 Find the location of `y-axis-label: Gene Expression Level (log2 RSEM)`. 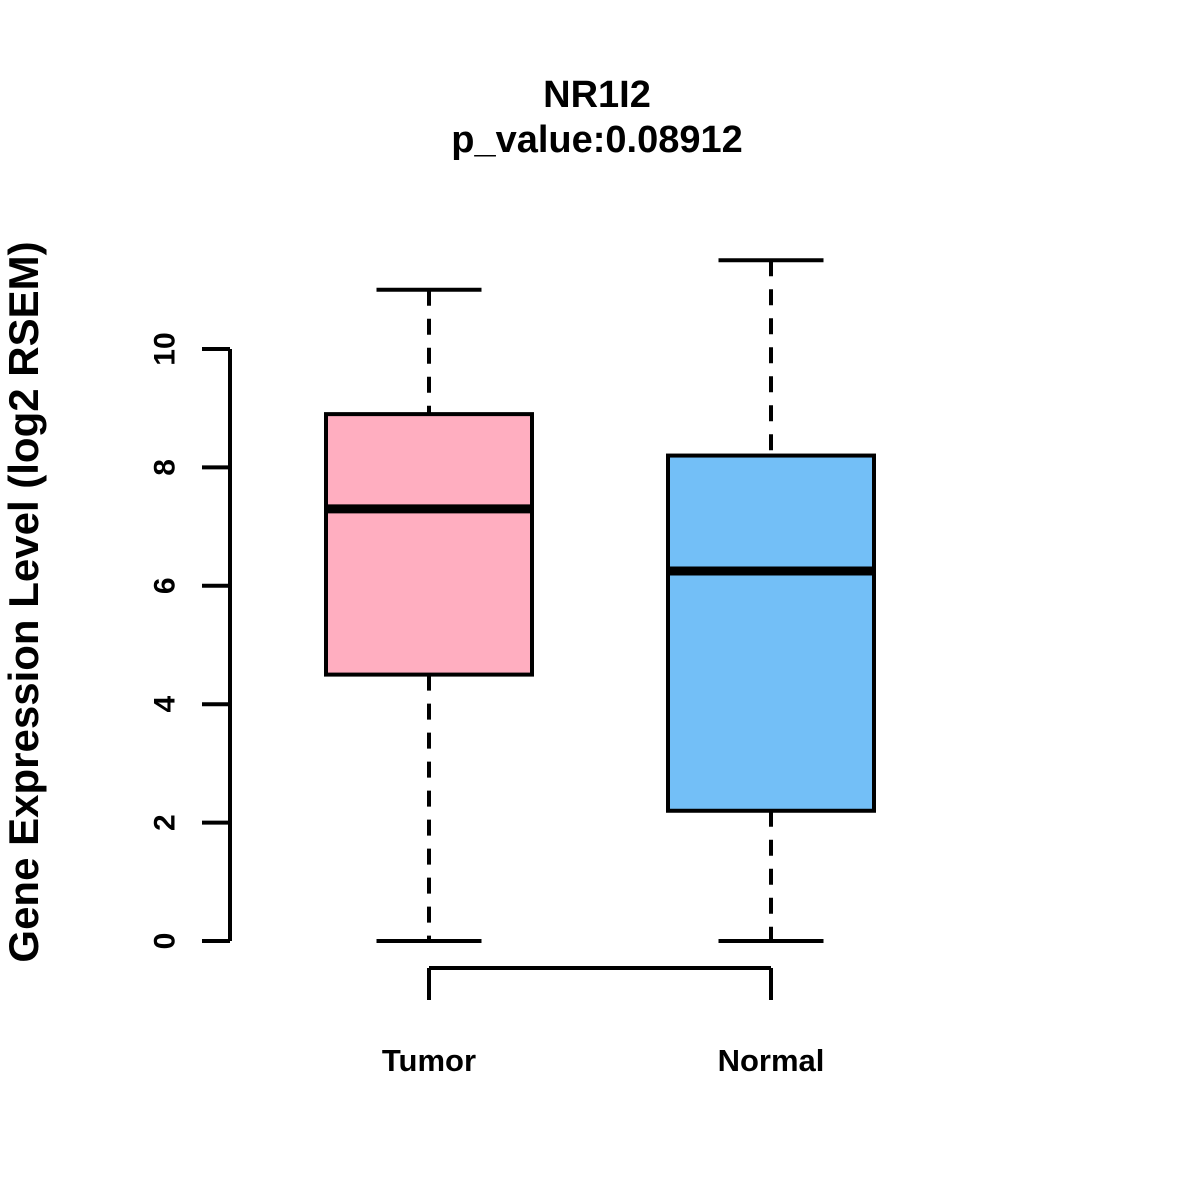

y-axis-label: Gene Expression Level (log2 RSEM) is located at coordinates (23, 601).